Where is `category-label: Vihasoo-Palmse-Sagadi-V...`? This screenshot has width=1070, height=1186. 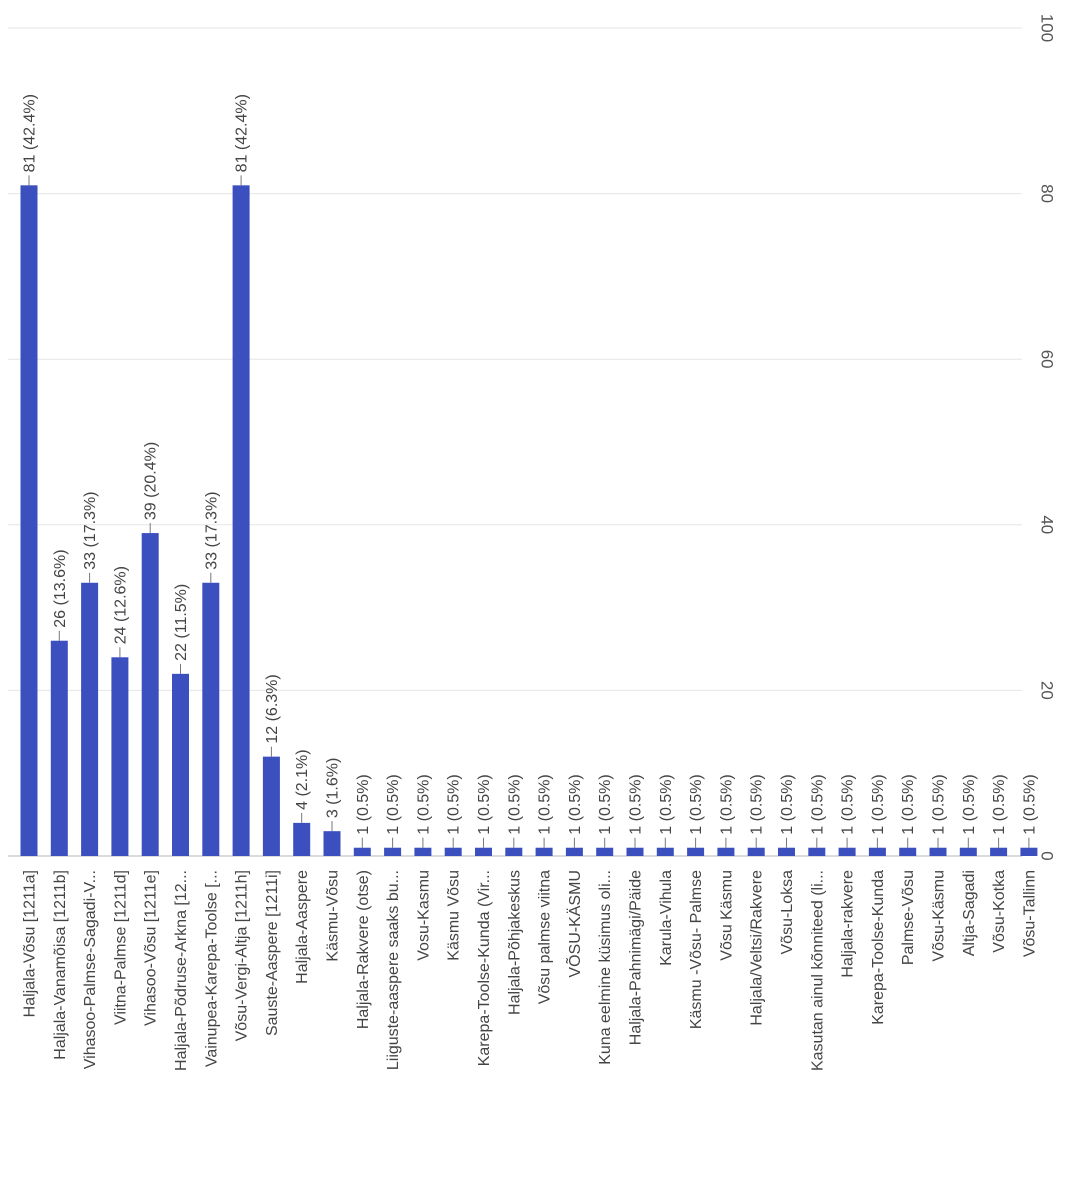
category-label: Vihasoo-Palmse-Sagadi-V... is located at coordinates (90, 969).